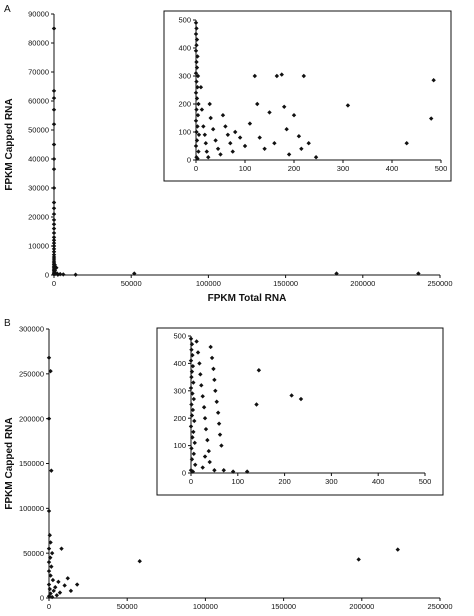 The width and height of the screenshot is (474, 616). I want to click on inset-y-tick-label: 0, so click(184, 473).